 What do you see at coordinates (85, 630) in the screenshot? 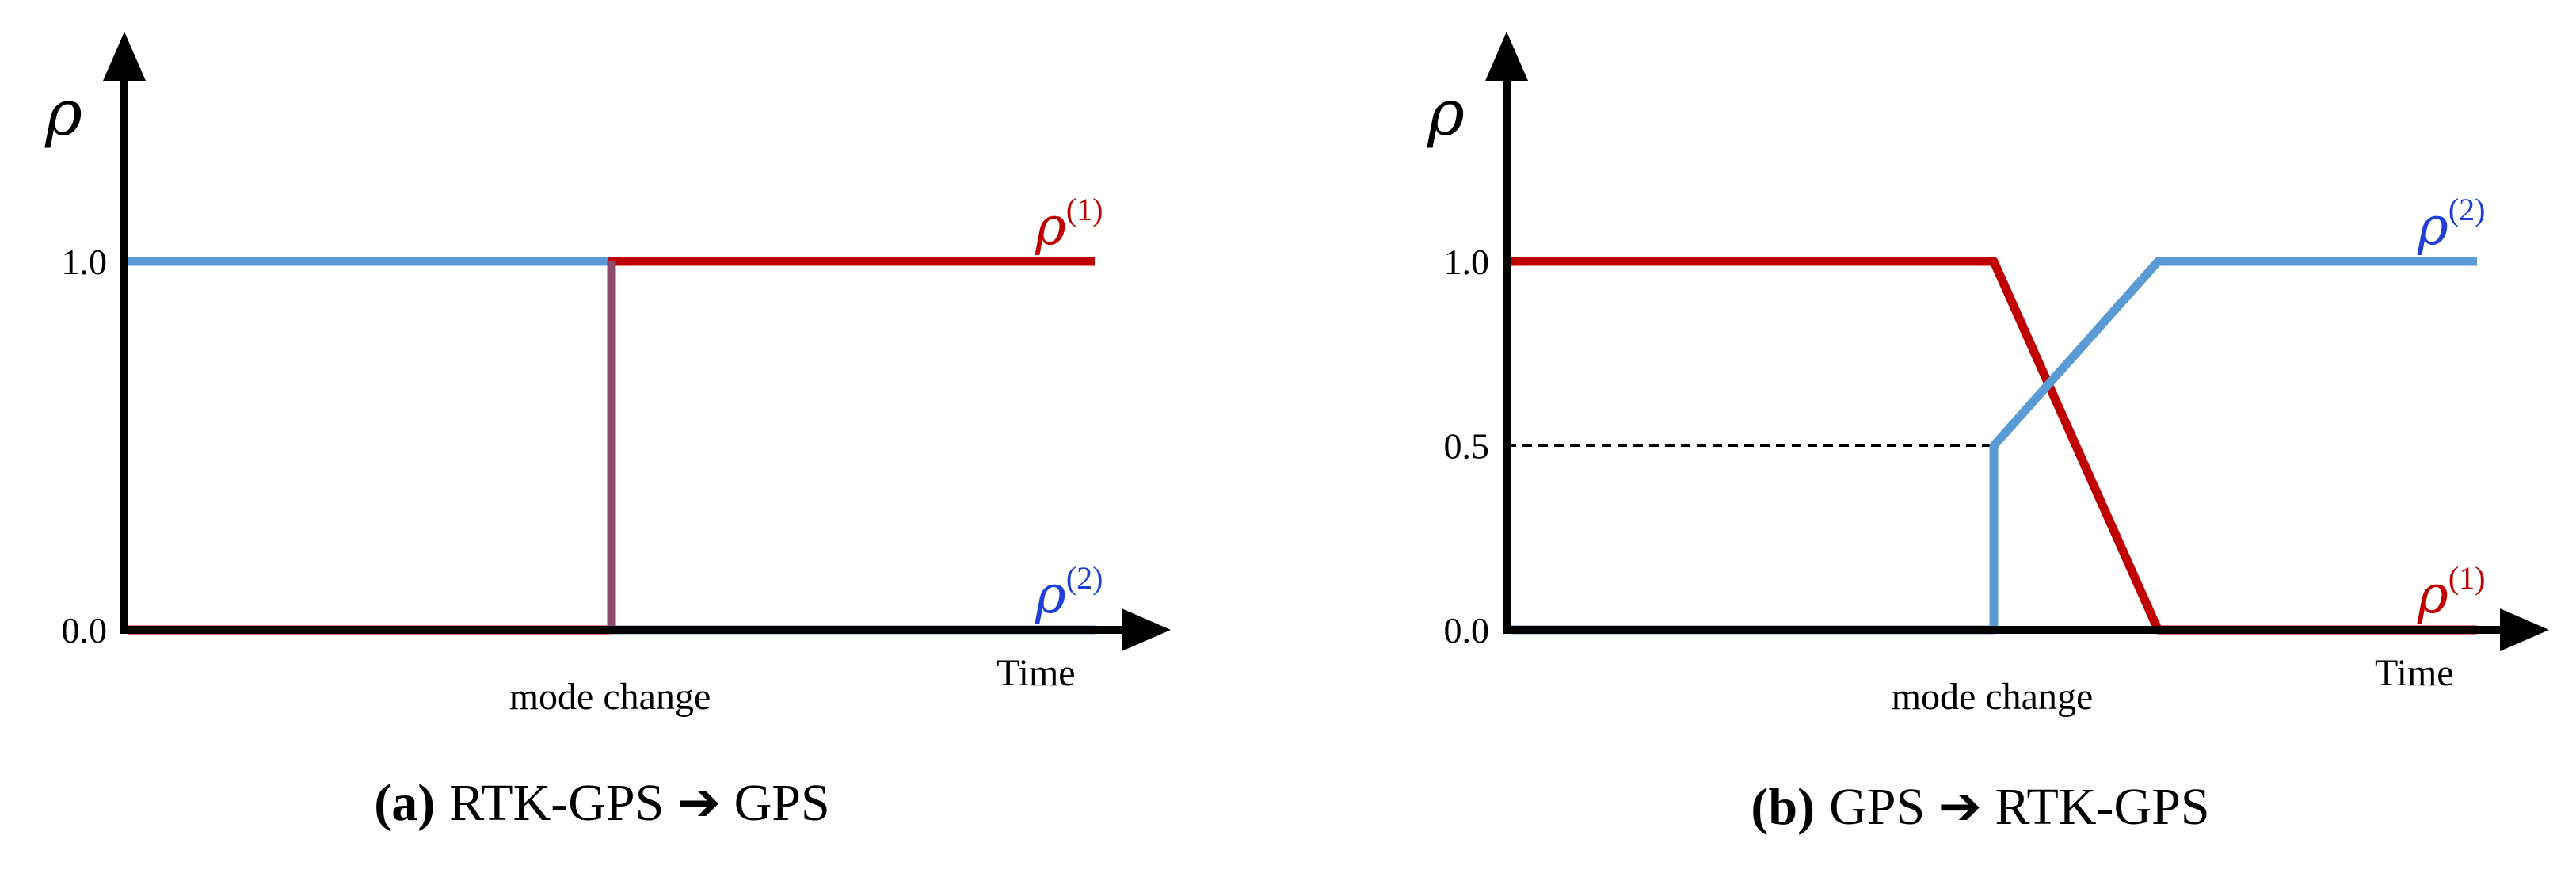
I see `panel-a-y-tick-label: 0.0` at bounding box center [85, 630].